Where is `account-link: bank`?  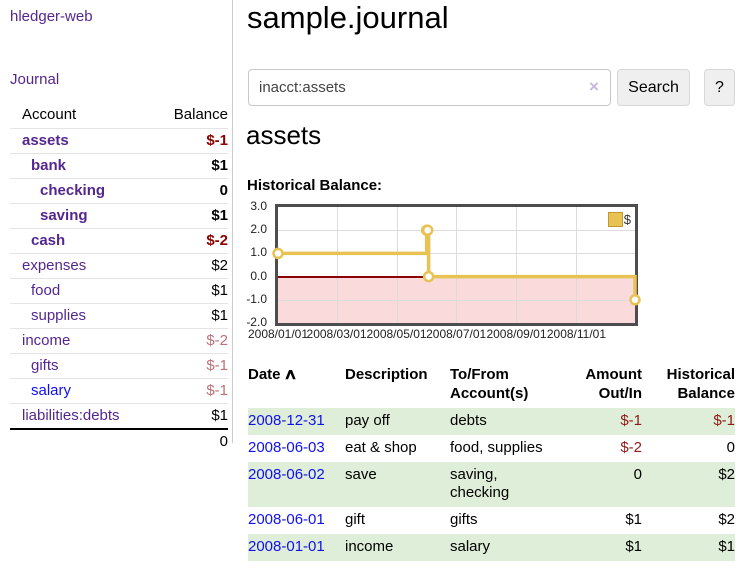 account-link: bank is located at coordinates (49, 165).